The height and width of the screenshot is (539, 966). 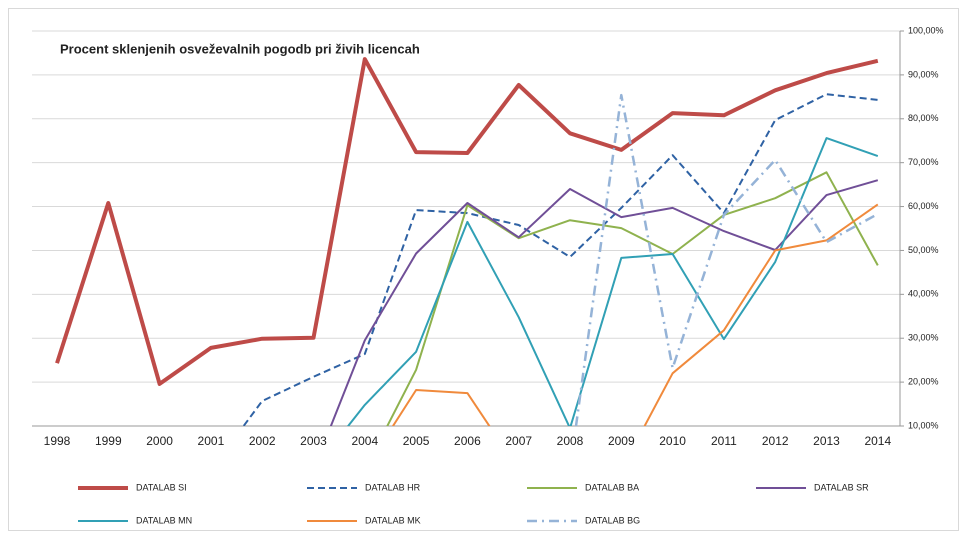 What do you see at coordinates (161, 487) in the screenshot?
I see `legend-label: DATALAB SI` at bounding box center [161, 487].